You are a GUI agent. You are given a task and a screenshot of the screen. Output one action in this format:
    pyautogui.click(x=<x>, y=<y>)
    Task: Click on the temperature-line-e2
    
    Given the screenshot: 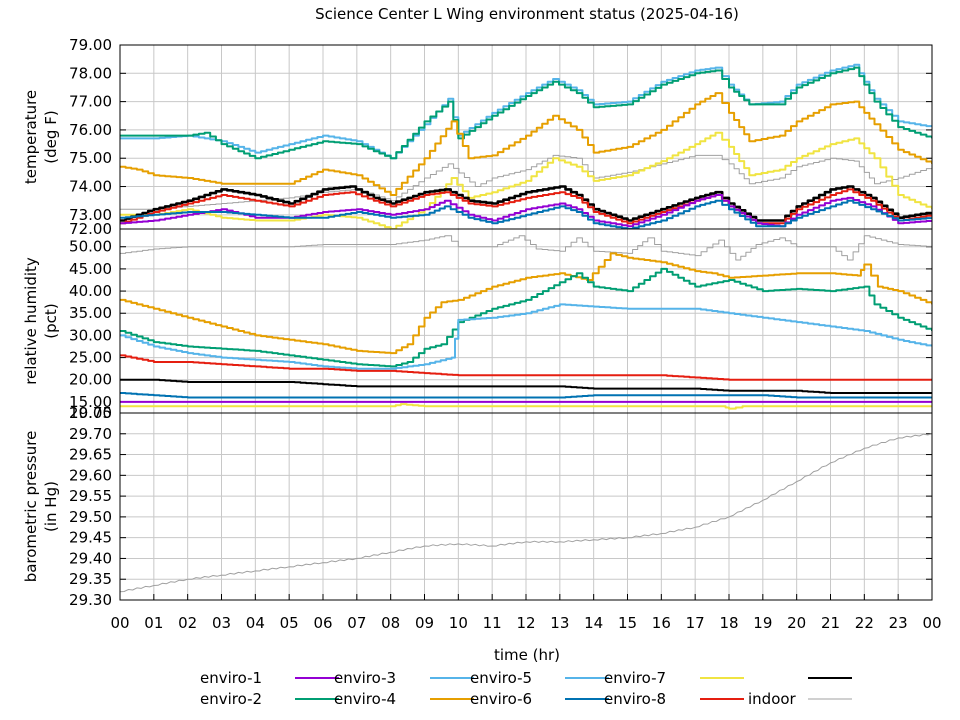 What is the action you would take?
    pyautogui.click(x=526, y=113)
    